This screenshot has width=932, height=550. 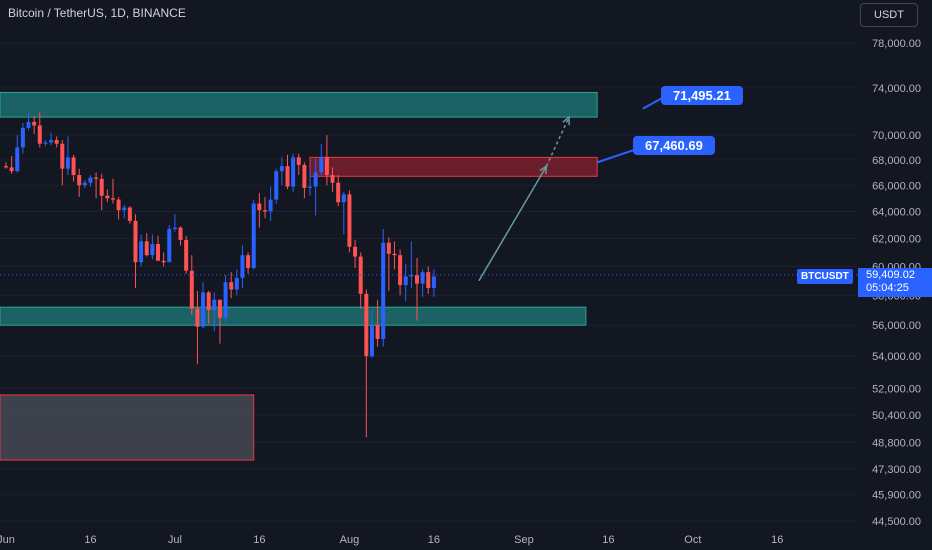 What do you see at coordinates (453, 166) in the screenshot?
I see `zone-red` at bounding box center [453, 166].